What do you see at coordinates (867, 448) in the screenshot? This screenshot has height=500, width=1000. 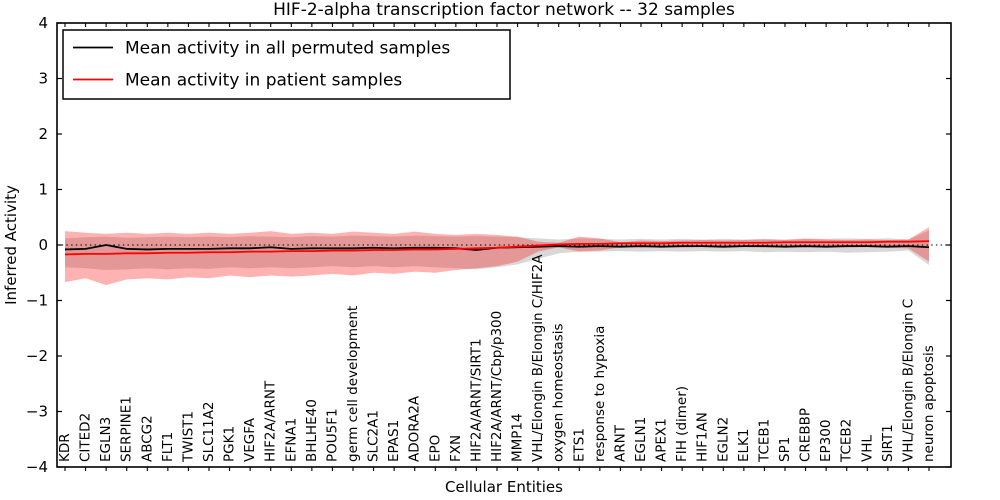 I see `x-tick-label: VHL` at bounding box center [867, 448].